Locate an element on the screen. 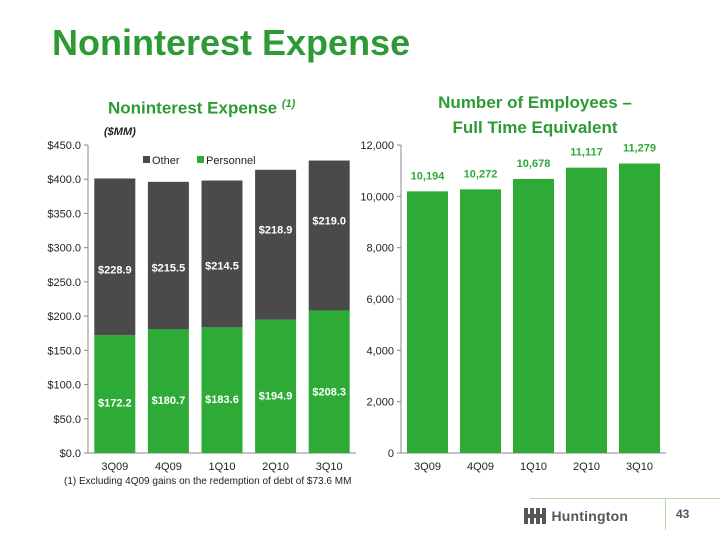 The width and height of the screenshot is (720, 540). left-chart-title-footnote-mark: (1) is located at coordinates (288, 104).